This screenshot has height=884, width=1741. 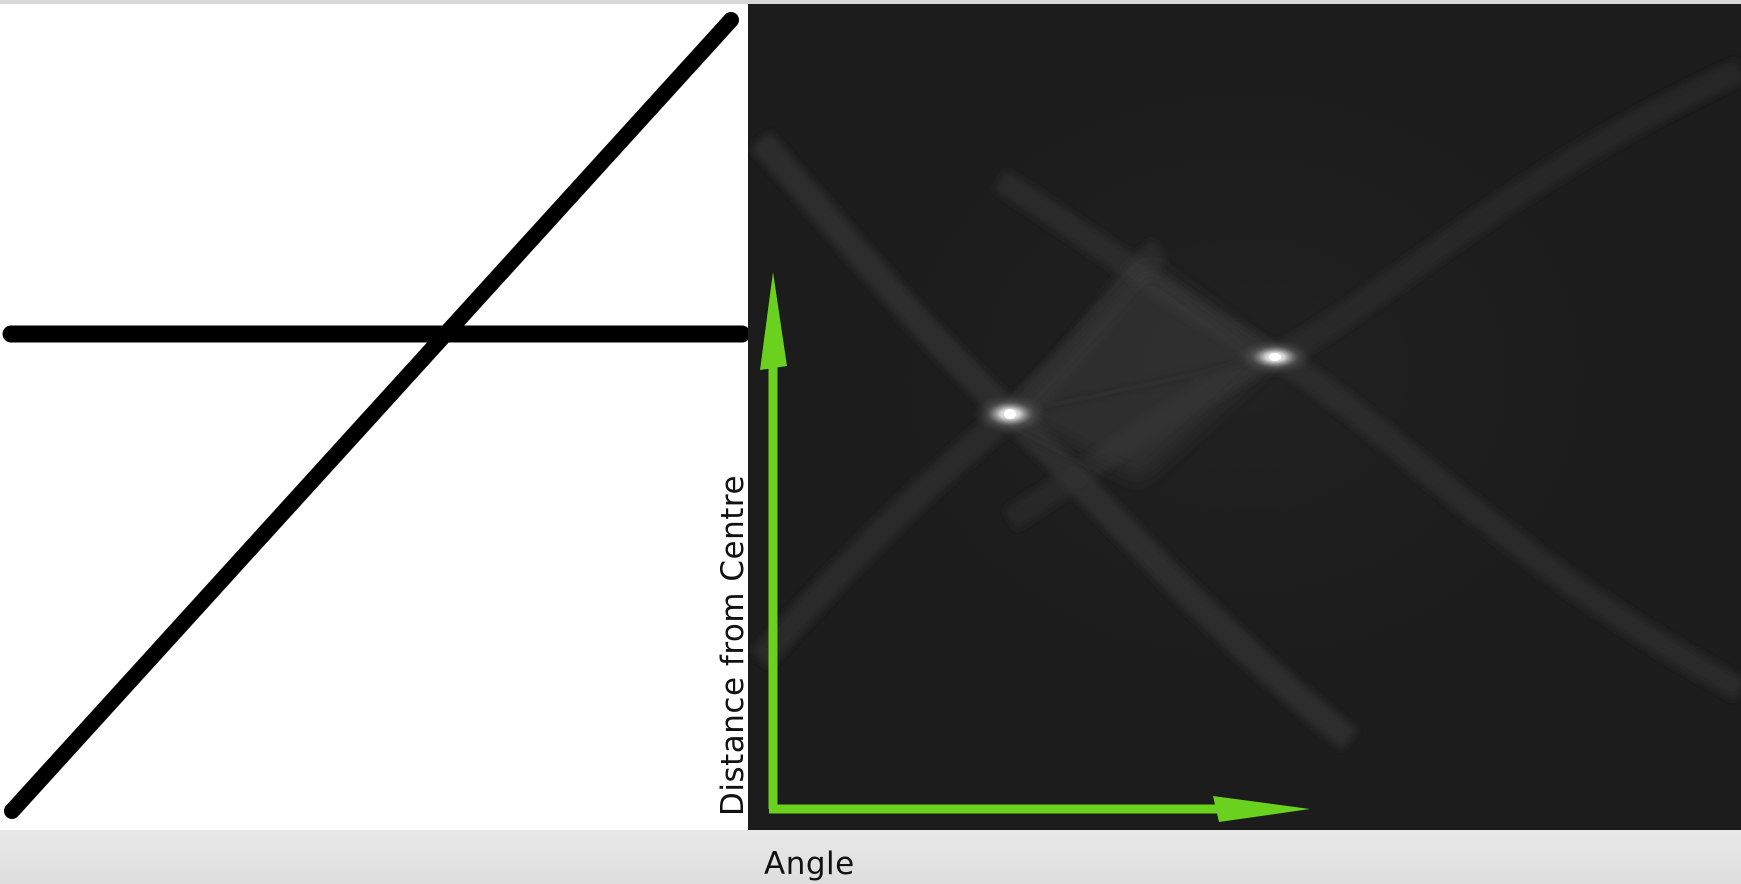 I want to click on peak-region-glow, so click(x=1142, y=372).